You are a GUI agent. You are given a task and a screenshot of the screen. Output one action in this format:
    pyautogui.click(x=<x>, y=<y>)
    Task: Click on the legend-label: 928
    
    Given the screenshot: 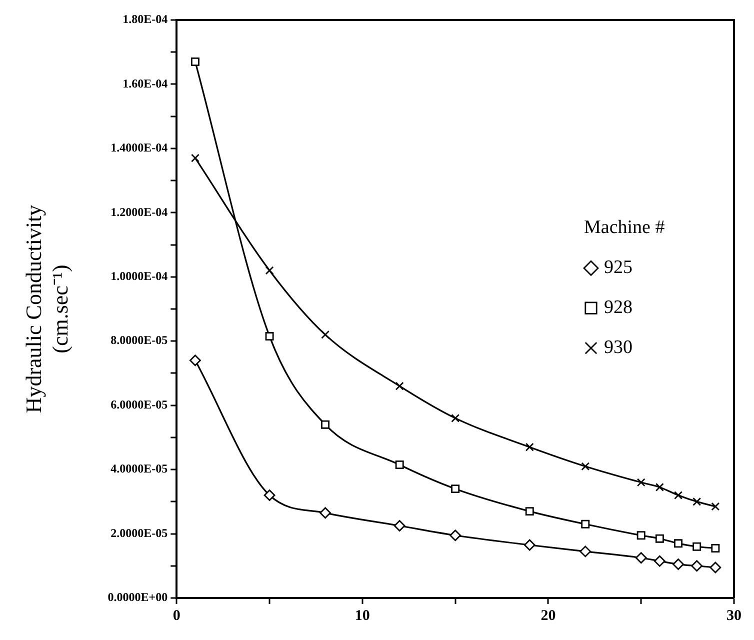 What is the action you would take?
    pyautogui.click(x=618, y=307)
    